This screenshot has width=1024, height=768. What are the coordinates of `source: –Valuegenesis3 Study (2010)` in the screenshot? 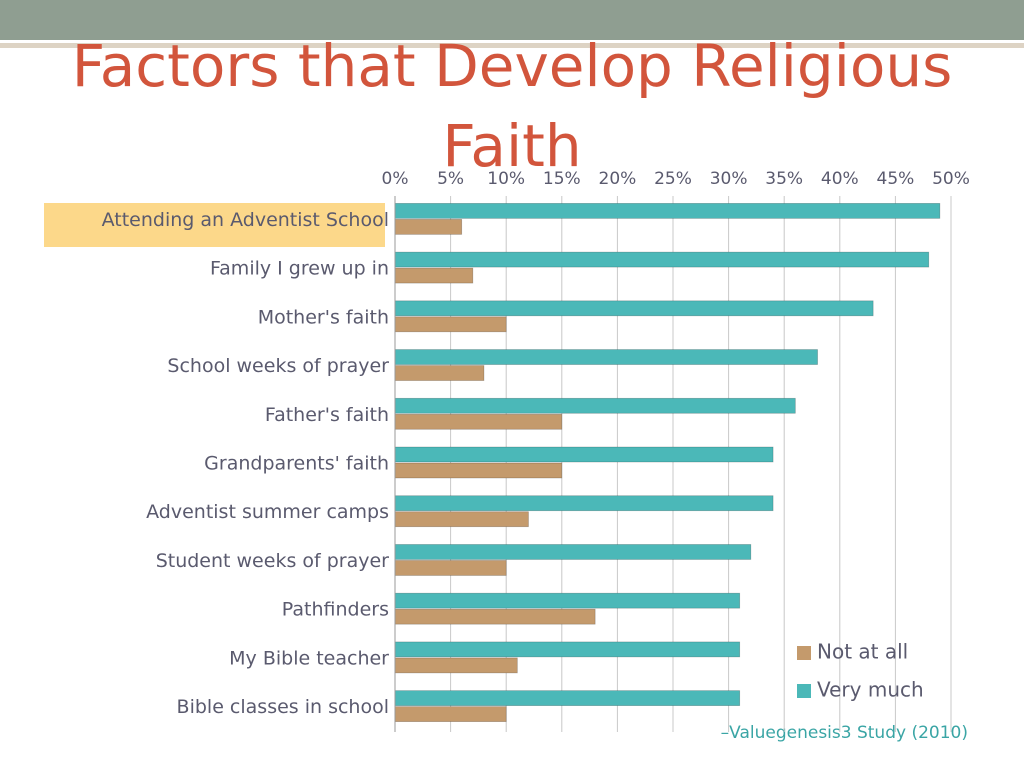 It's located at (844, 733).